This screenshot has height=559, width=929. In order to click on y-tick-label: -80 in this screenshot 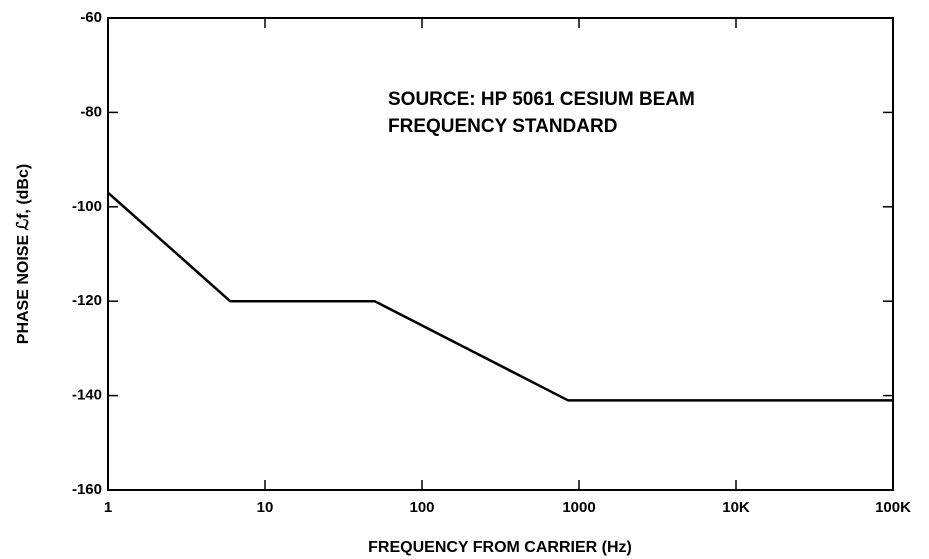, I will do `click(91, 111)`.